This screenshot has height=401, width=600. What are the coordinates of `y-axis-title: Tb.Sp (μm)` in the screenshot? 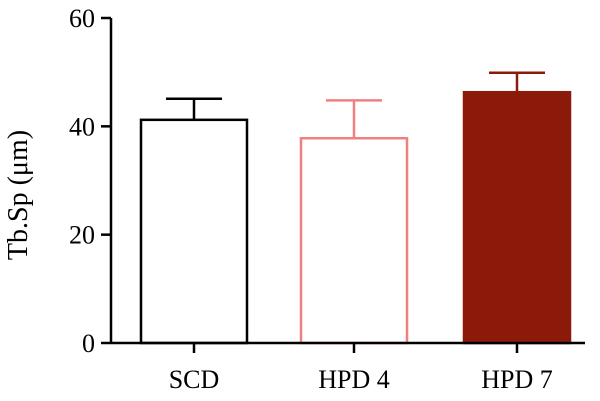 It's located at (18, 195).